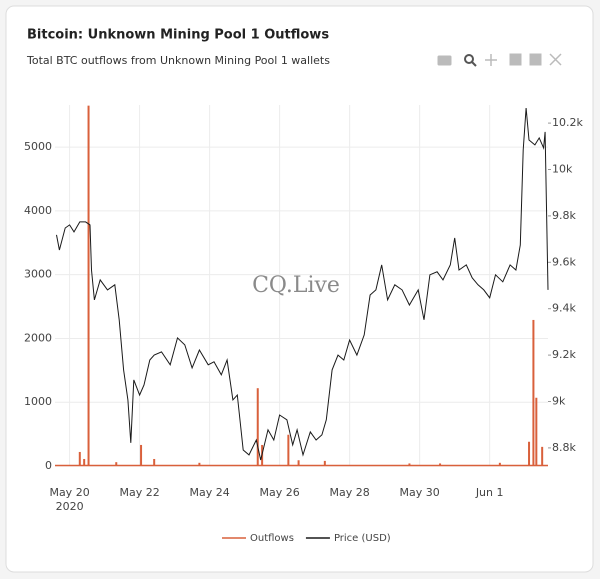  I want to click on y2-tick-label: 9.4k, so click(564, 308).